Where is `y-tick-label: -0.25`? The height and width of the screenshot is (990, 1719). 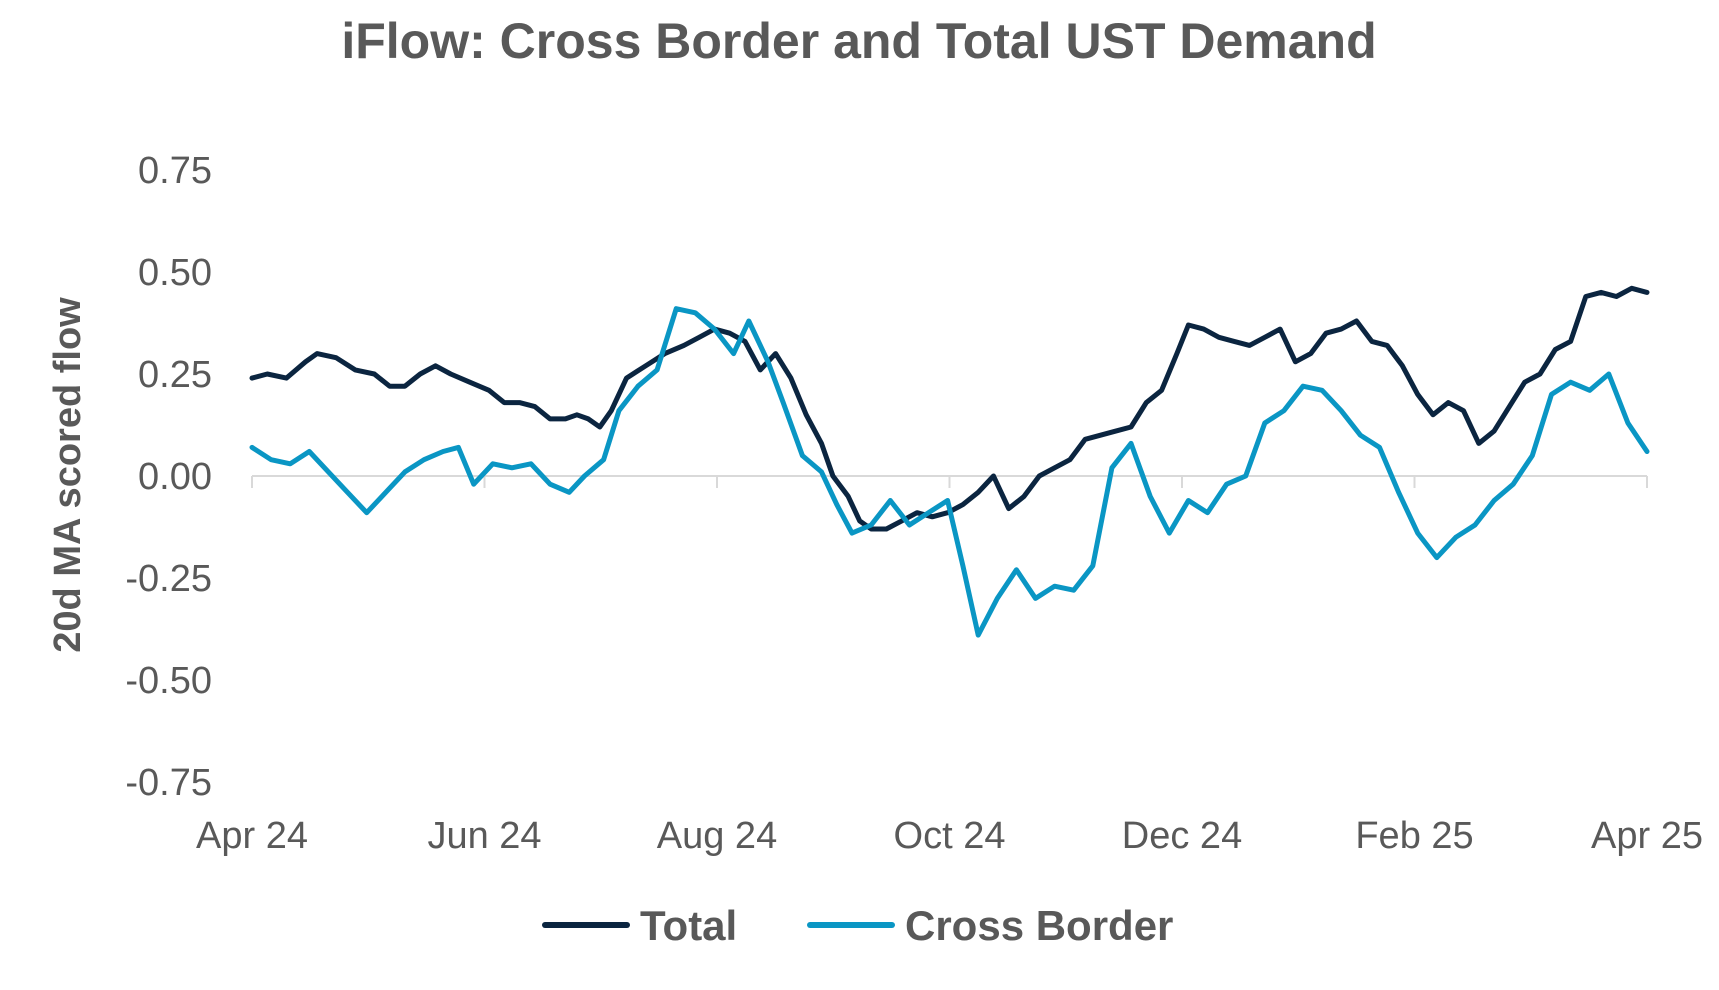 y-tick-label: -0.25 is located at coordinates (168, 579).